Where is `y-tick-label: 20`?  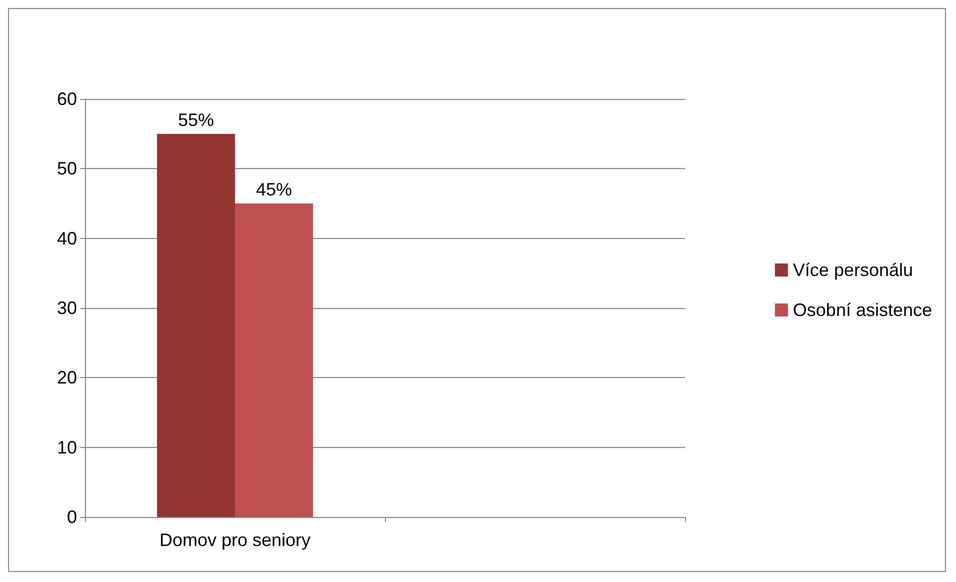 y-tick-label: 20 is located at coordinates (66, 378).